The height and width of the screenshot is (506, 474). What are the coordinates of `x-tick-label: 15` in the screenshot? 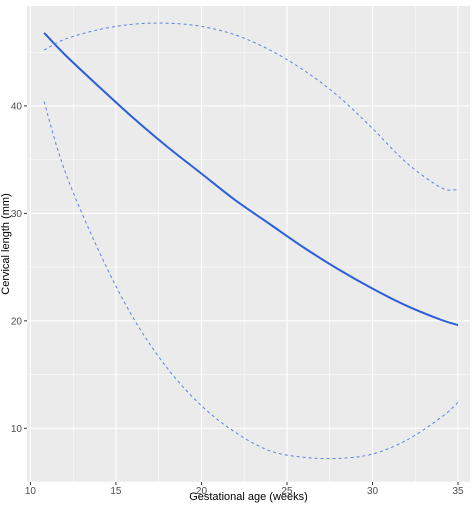 It's located at (116, 491).